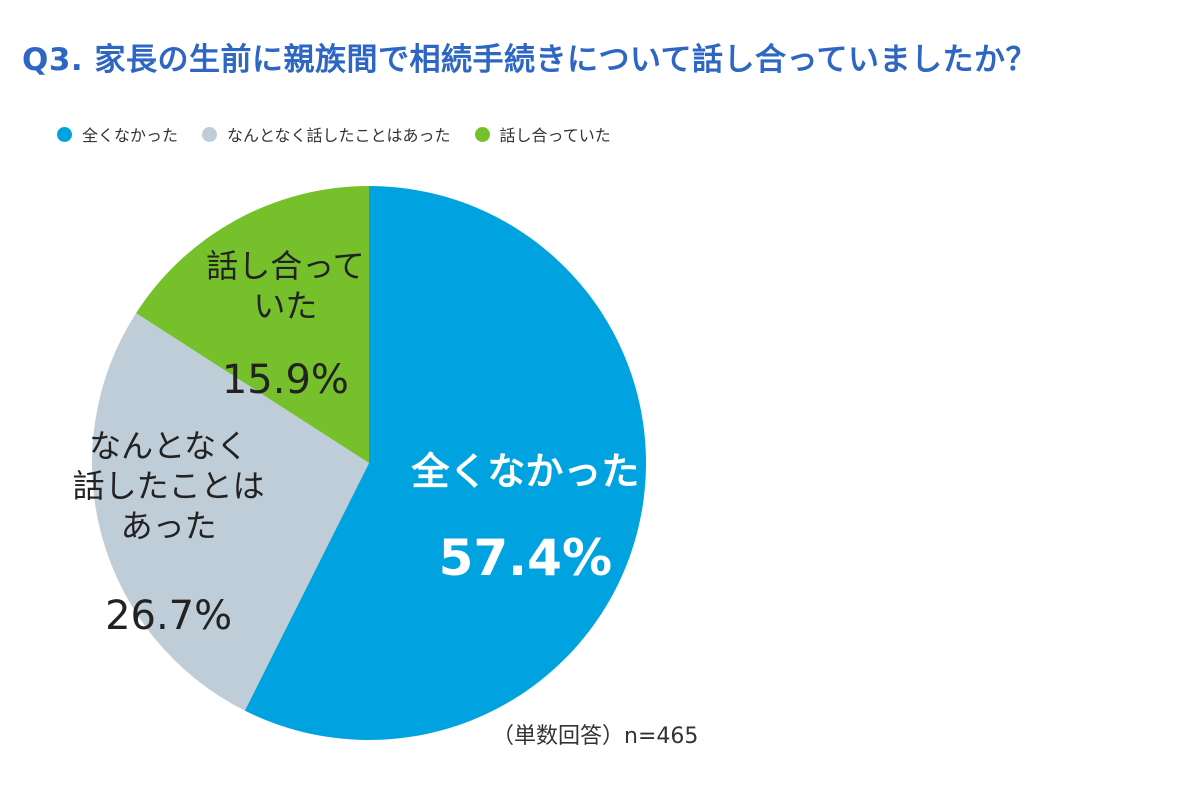 The image size is (1200, 800). What do you see at coordinates (168, 446) in the screenshot?
I see `slice-label-somewhat-line-1: なんとなく` at bounding box center [168, 446].